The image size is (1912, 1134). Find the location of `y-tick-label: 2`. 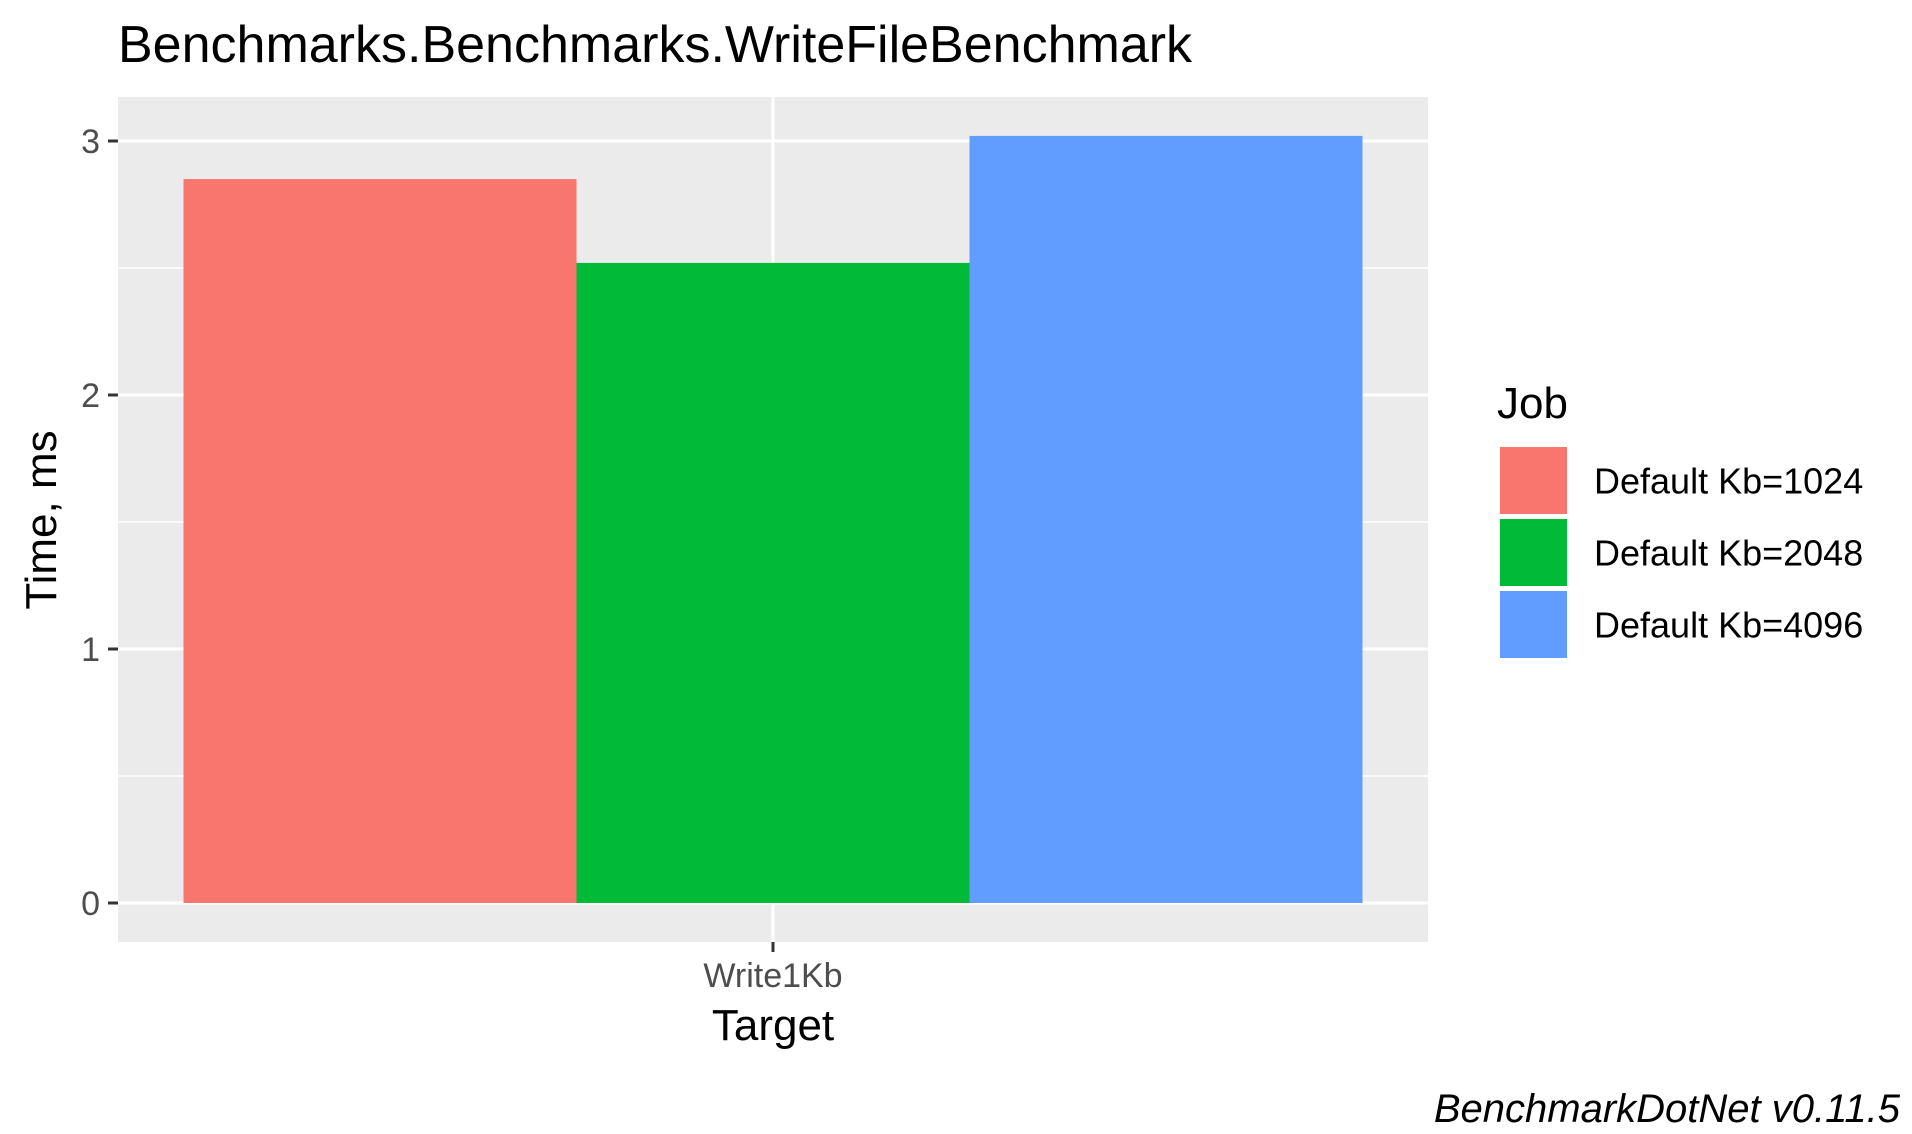

y-tick-label: 2 is located at coordinates (90, 396).